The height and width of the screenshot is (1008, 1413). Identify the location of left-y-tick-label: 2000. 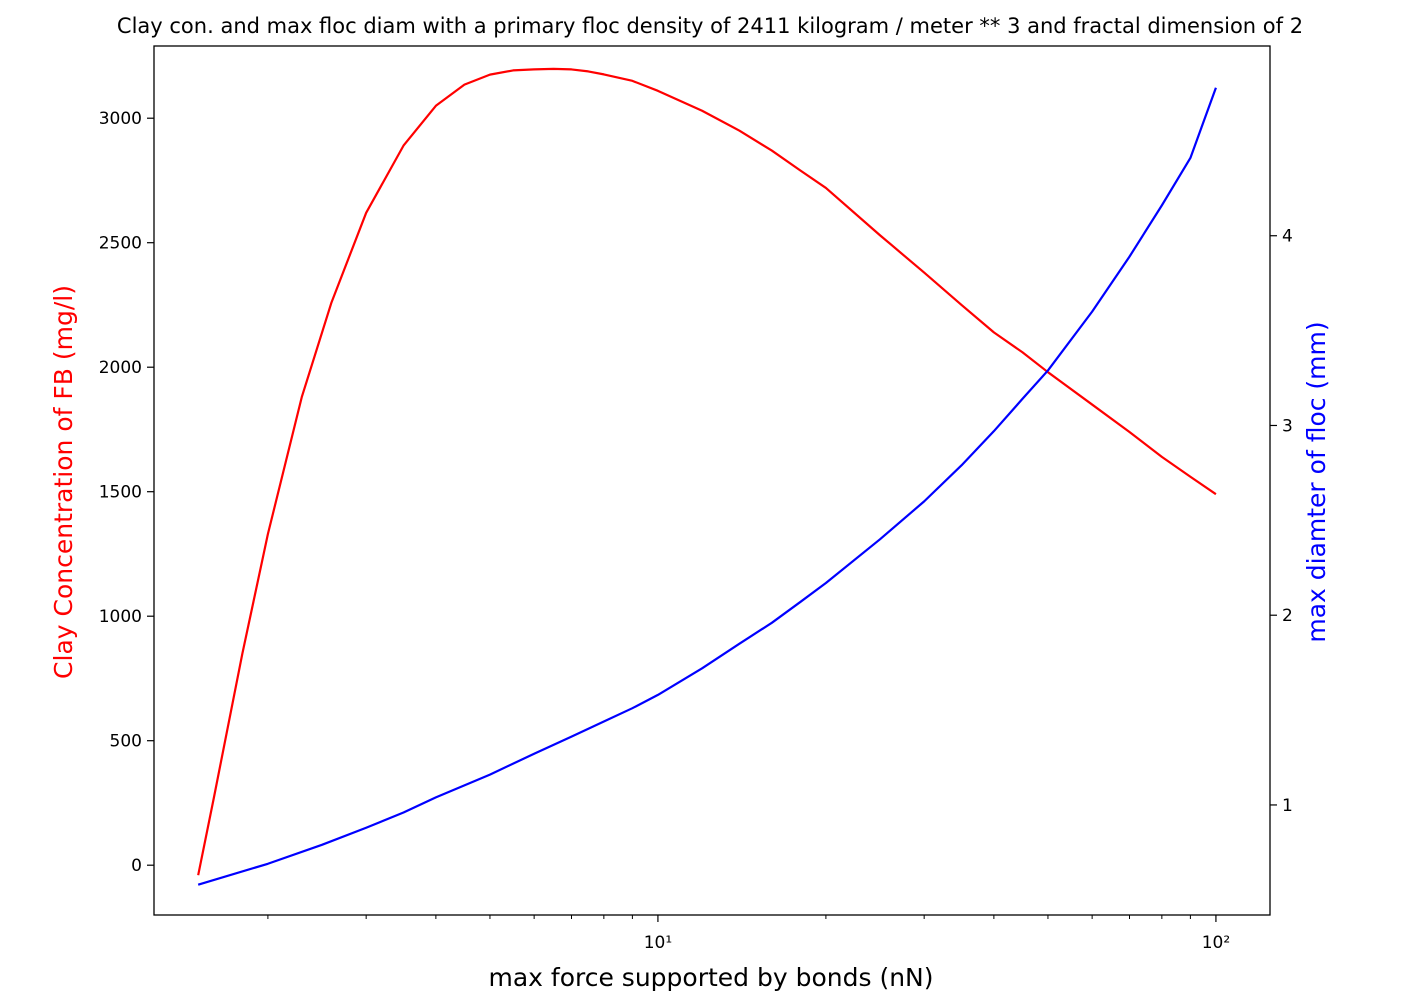
(120, 368).